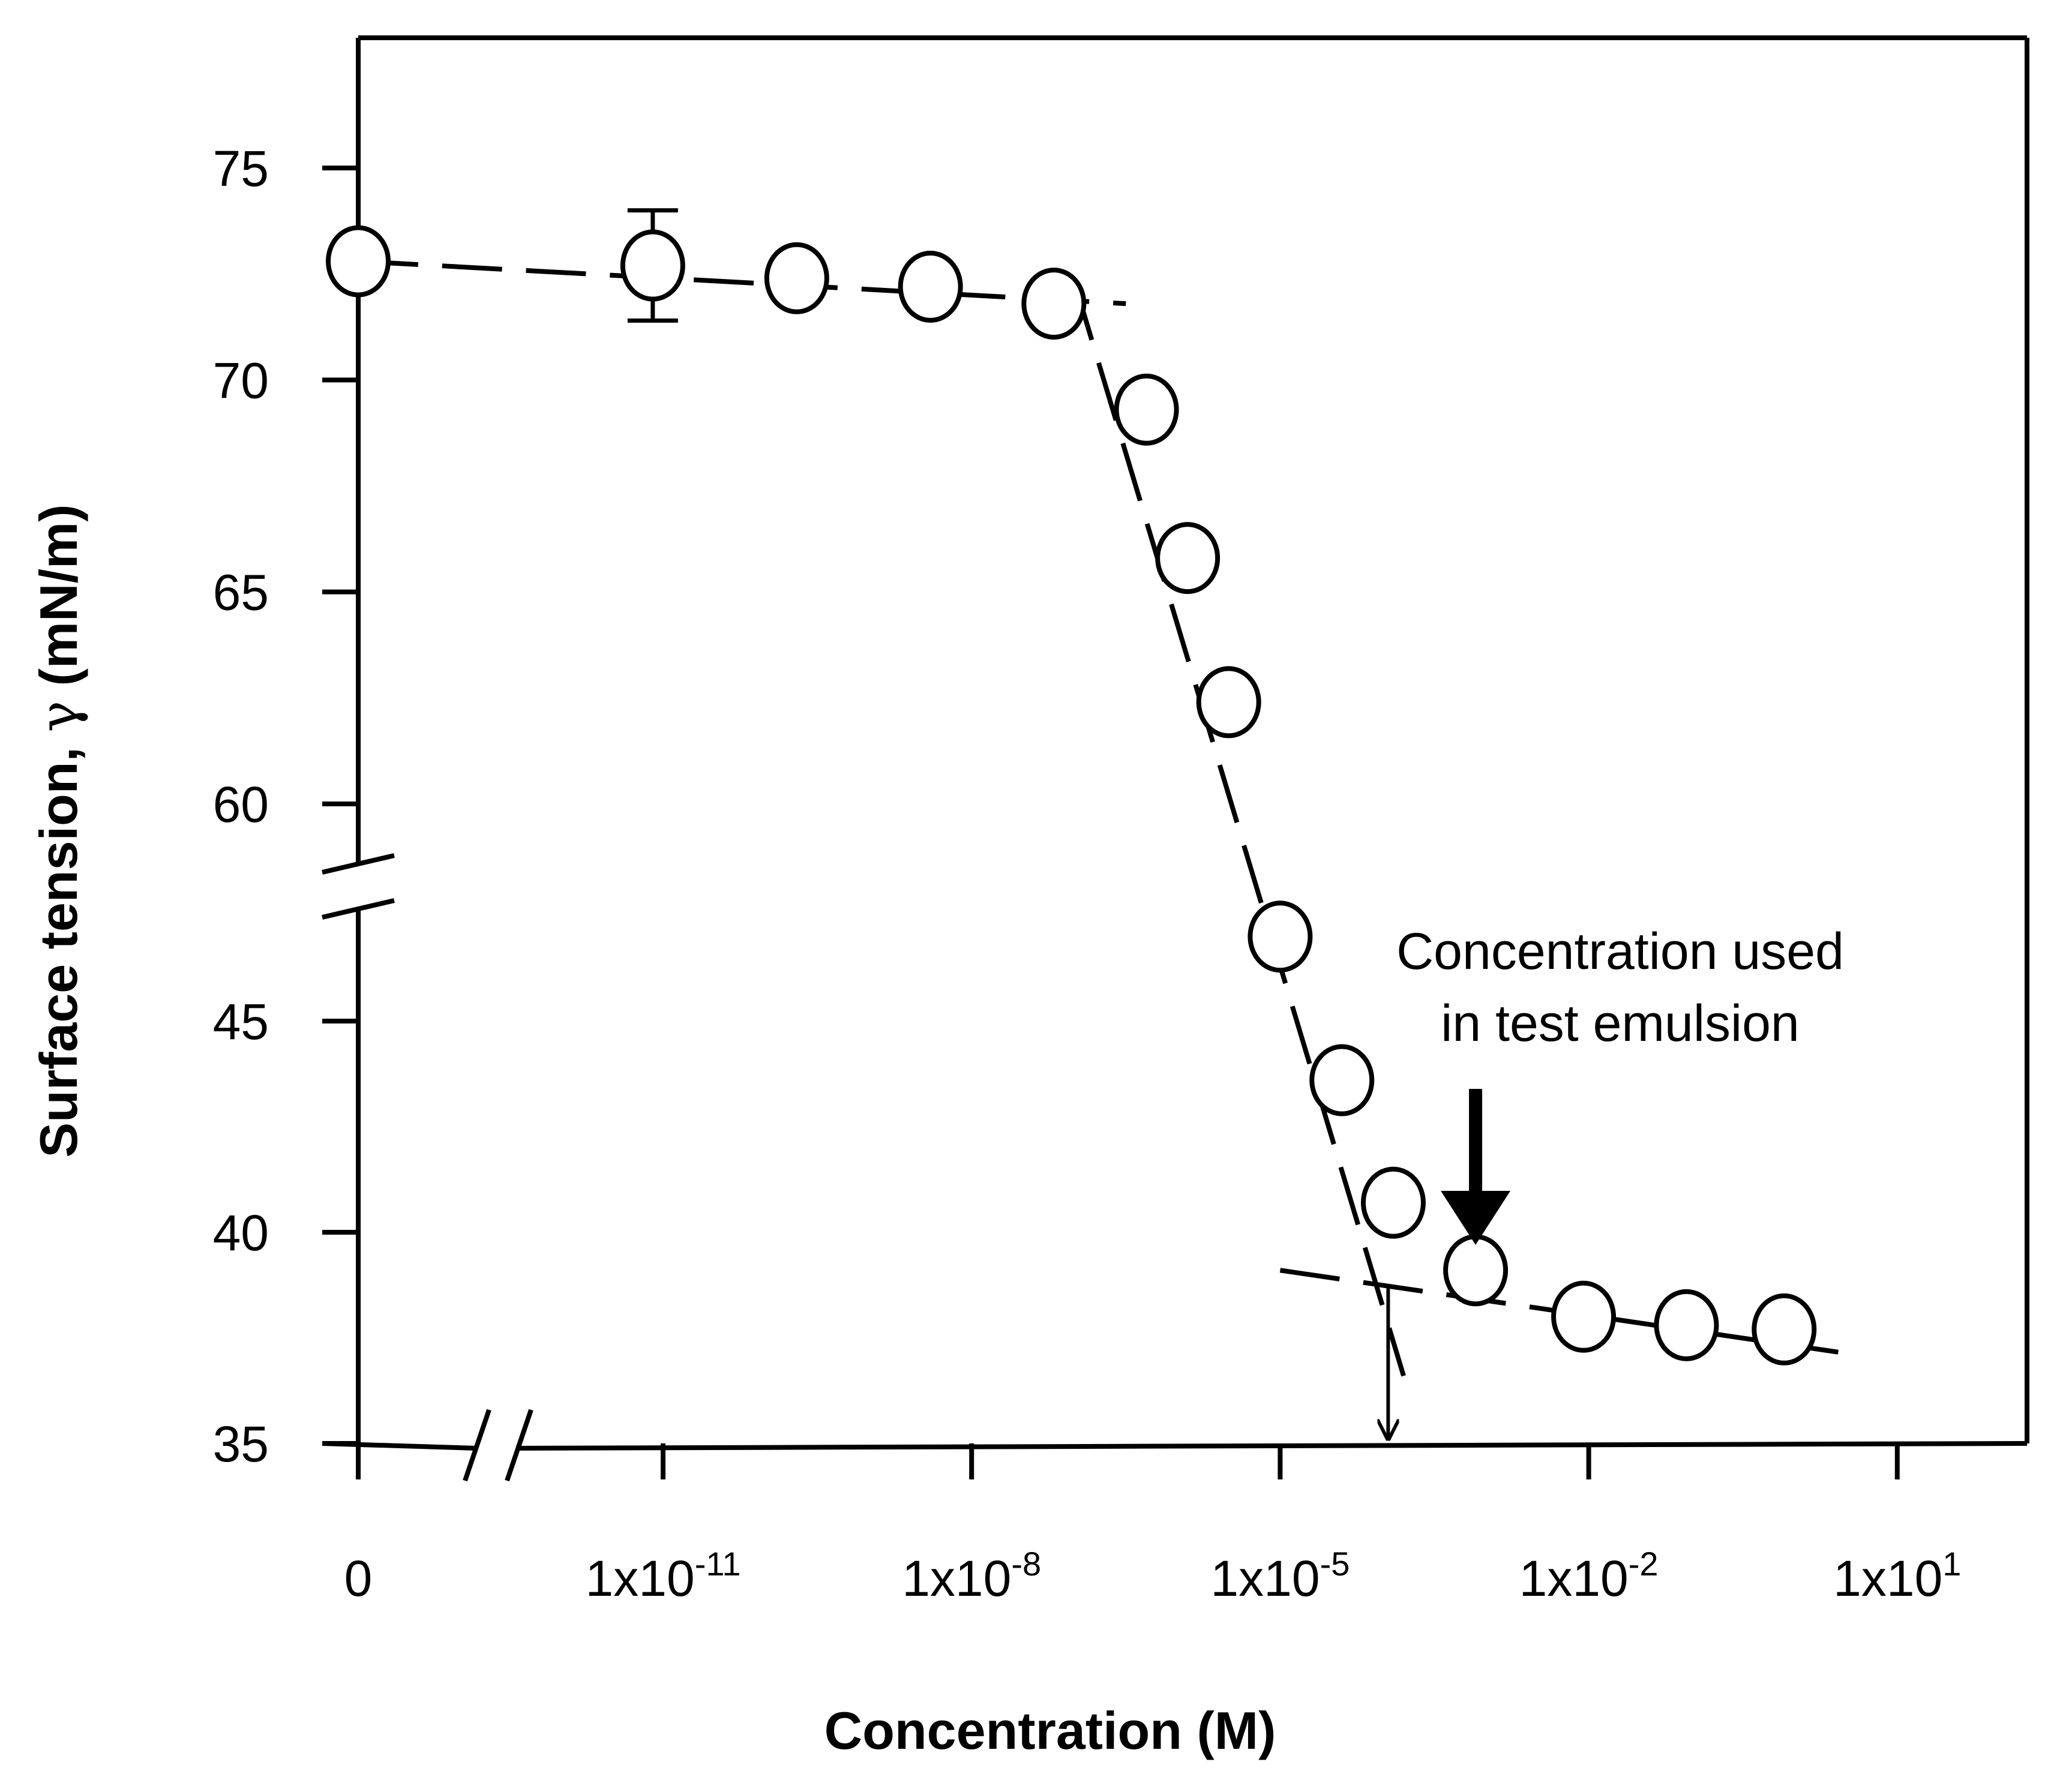  Describe the element at coordinates (241, 380) in the screenshot. I see `y-tick-label: 70` at that location.